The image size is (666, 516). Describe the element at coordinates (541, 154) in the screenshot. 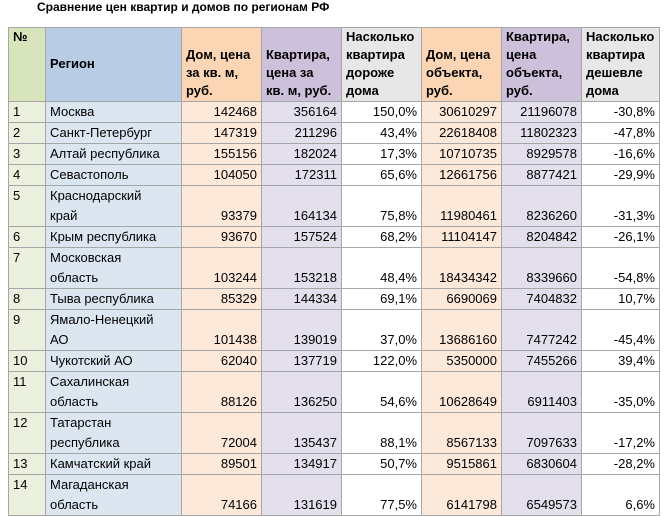

I see `table-cell: 8929578` at that location.